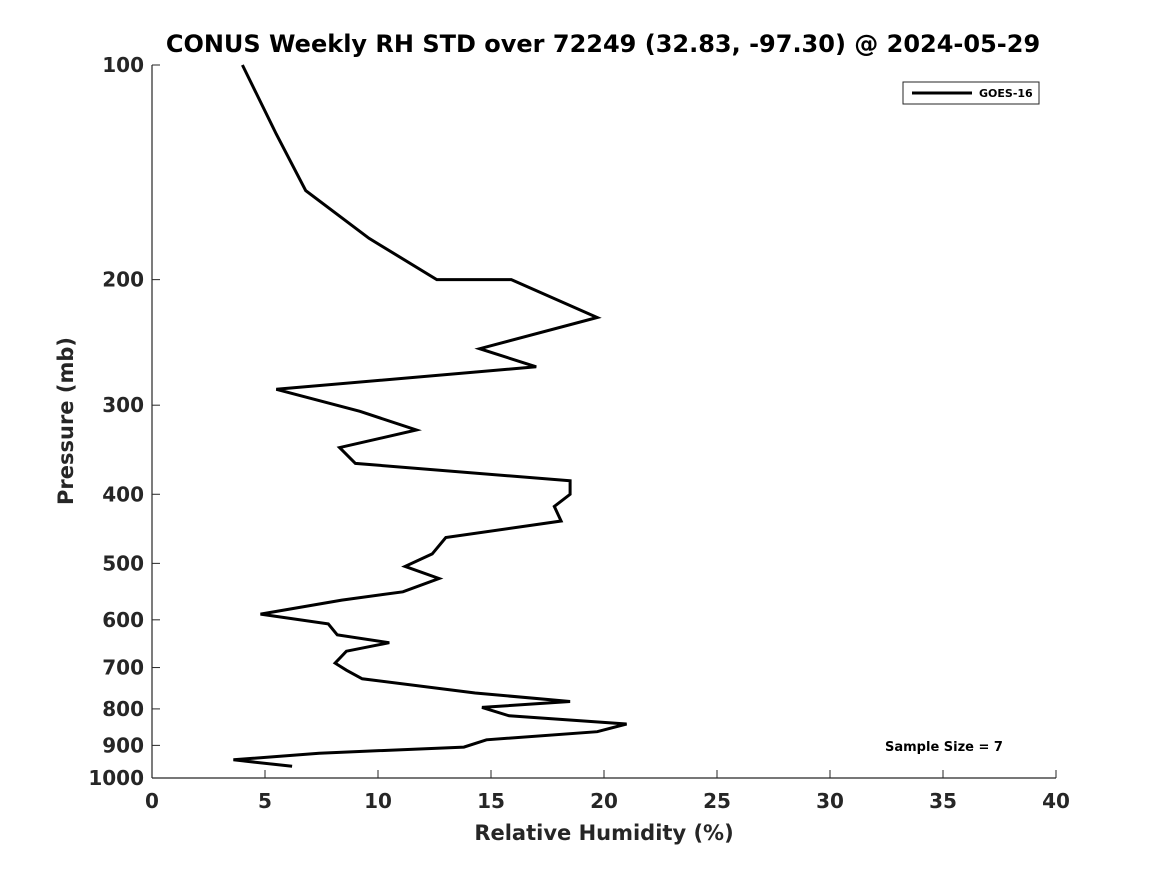  Describe the element at coordinates (123, 709) in the screenshot. I see `y-tick-label: 800` at that location.